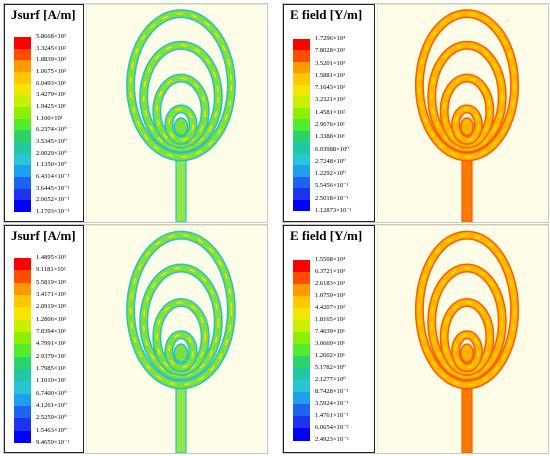 This screenshot has height=456, width=550. What do you see at coordinates (51, 270) in the screenshot?
I see `colorbar-tick-label: 9.1181×10²` at bounding box center [51, 270].